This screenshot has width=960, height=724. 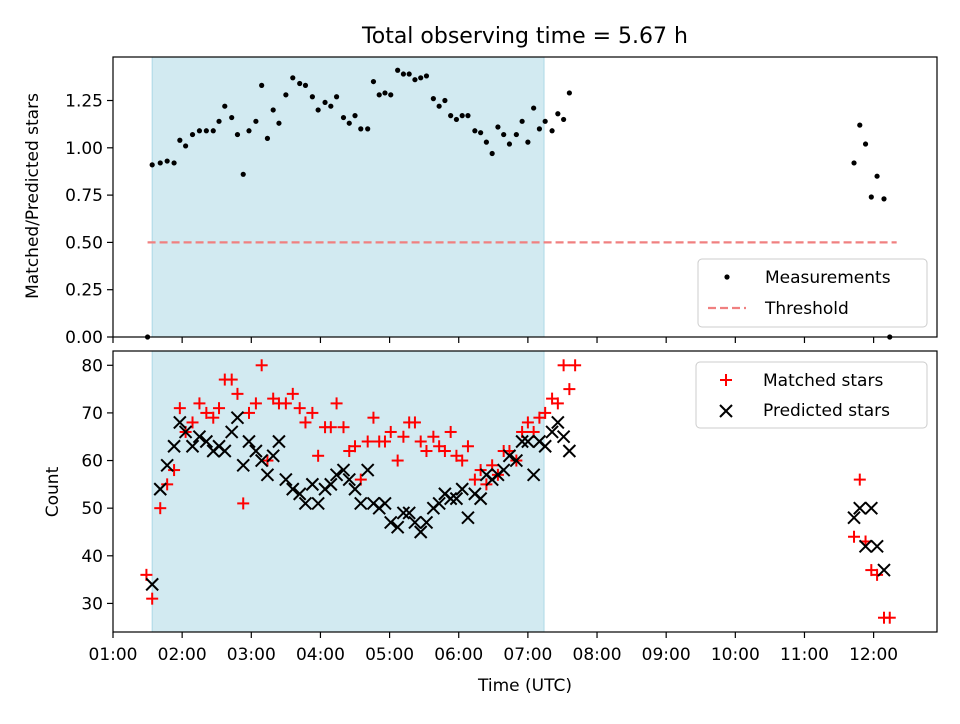 I want to click on x-tick-label: 06:00, so click(x=458, y=655).